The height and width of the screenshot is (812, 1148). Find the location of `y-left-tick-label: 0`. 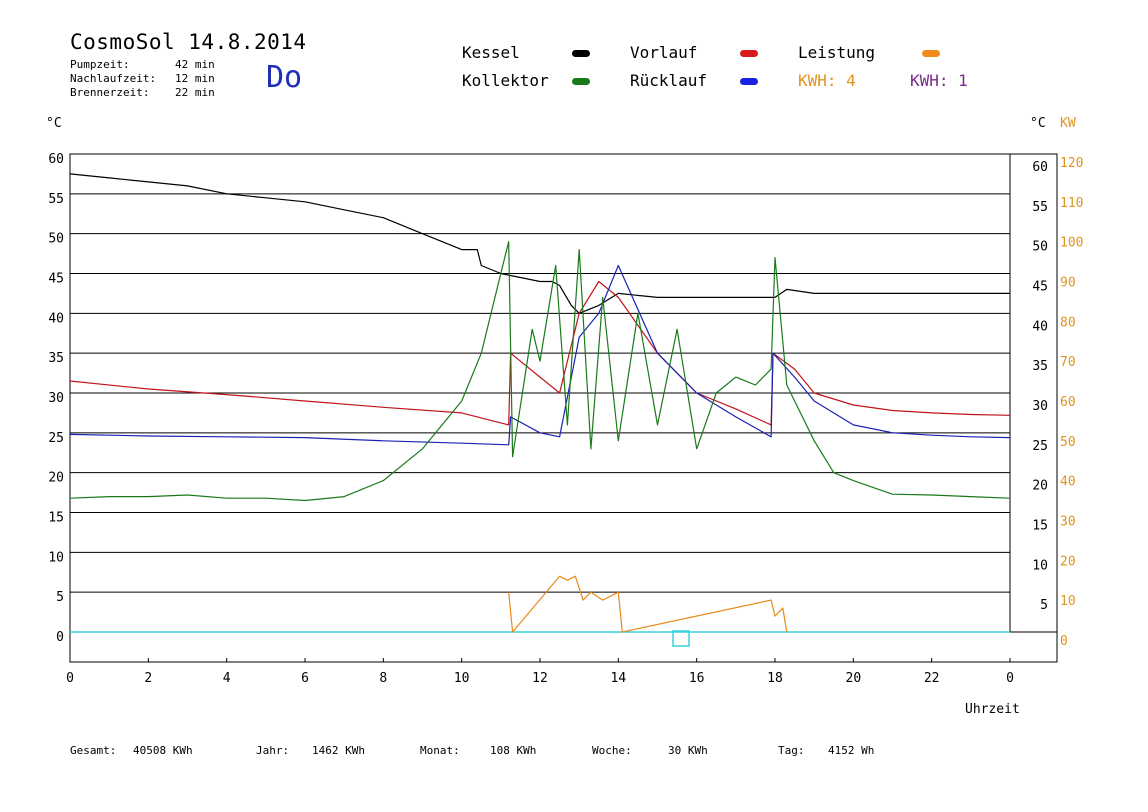

y-left-tick-label: 0 is located at coordinates (60, 637).